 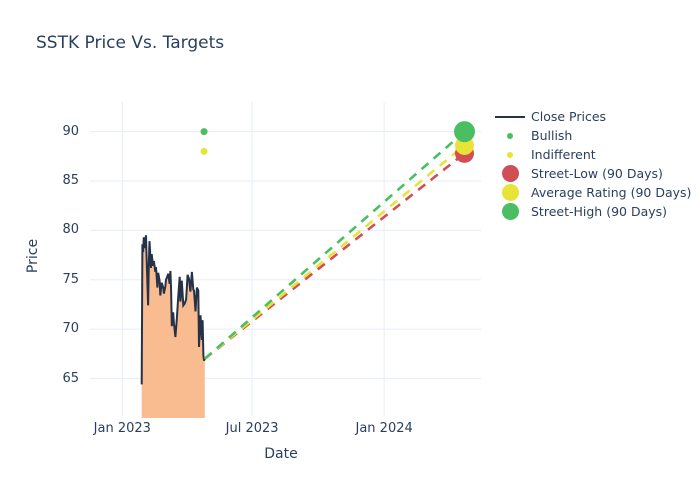 I want to click on bullish-glyph, so click(x=510, y=135).